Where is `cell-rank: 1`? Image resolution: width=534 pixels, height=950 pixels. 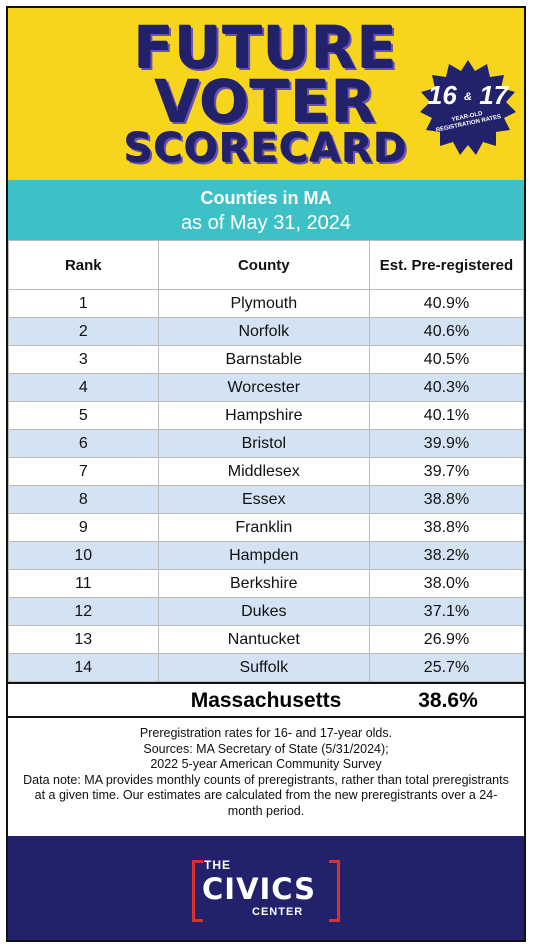
cell-rank: 1 is located at coordinates (83, 303).